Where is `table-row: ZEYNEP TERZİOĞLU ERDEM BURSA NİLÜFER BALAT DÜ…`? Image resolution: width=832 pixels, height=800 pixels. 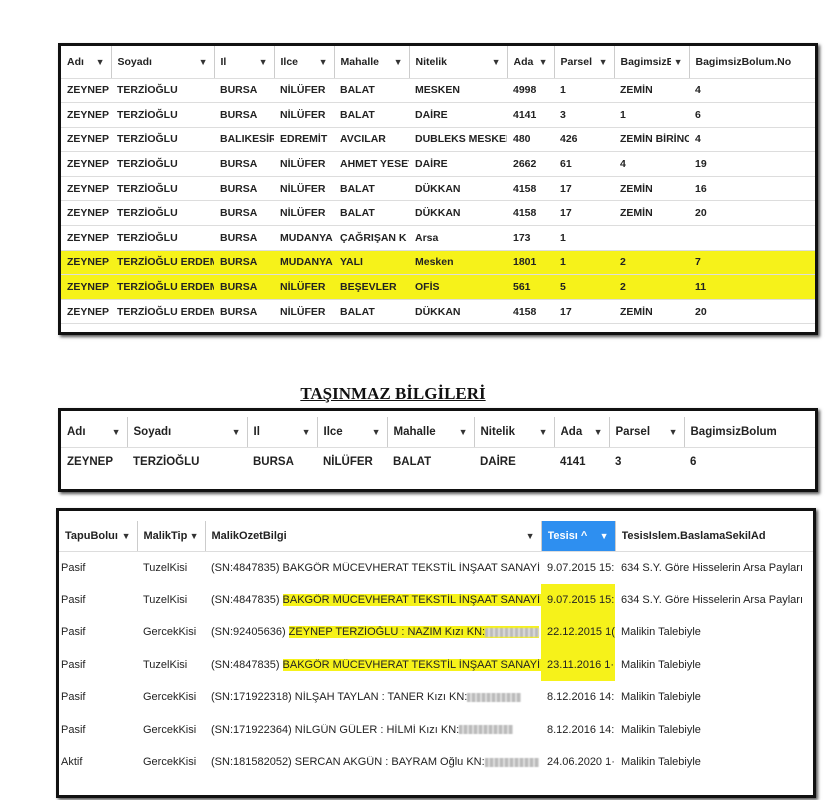
table-row: ZEYNEP TERZİOĞLU ERDEM BURSA NİLÜFER BALAT DÜ… is located at coordinates (438, 312).